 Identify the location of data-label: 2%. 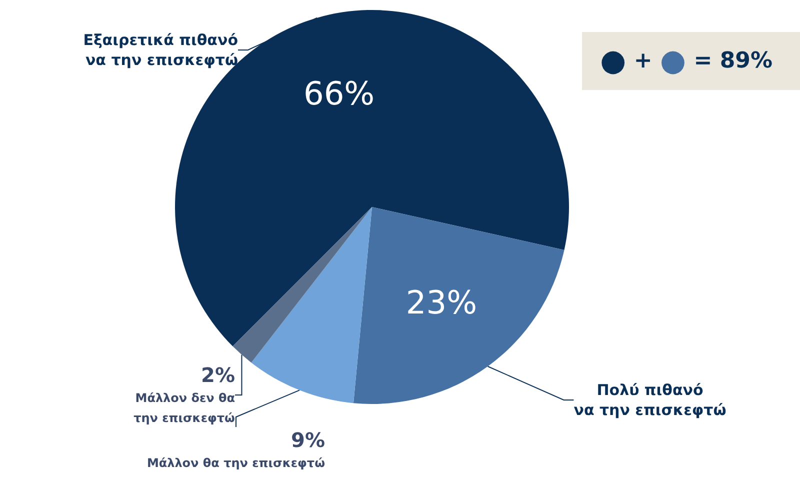
(218, 375).